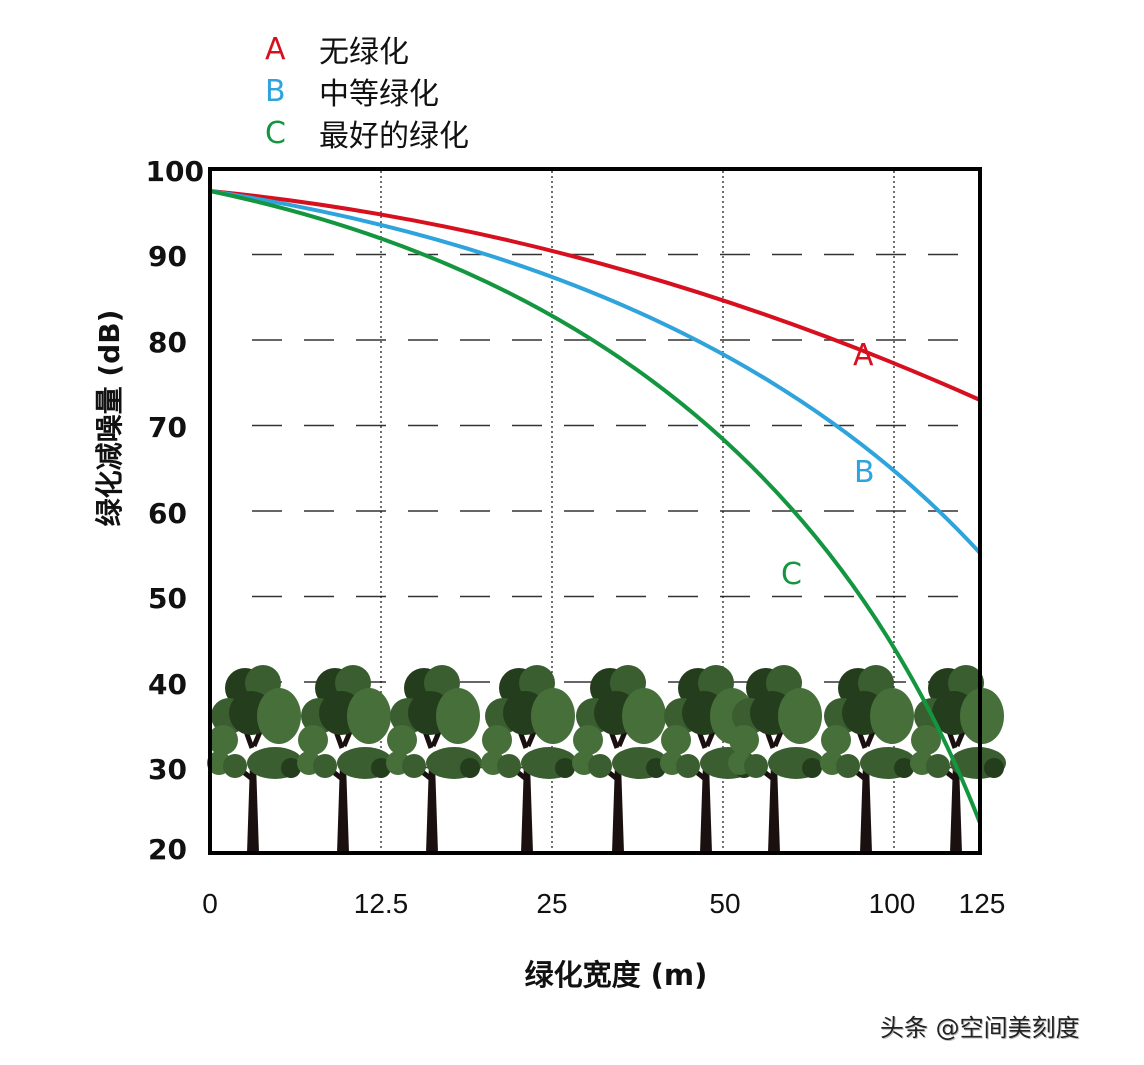 This screenshot has height=1065, width=1144. I want to click on legend-item-c: C 最好的绿化, so click(367, 133).